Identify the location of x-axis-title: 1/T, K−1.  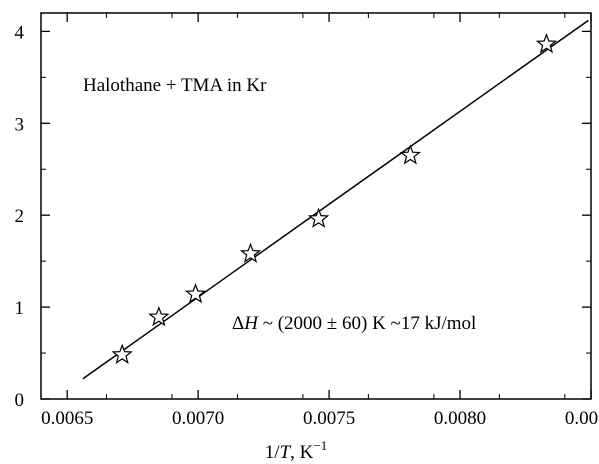
(296, 450).